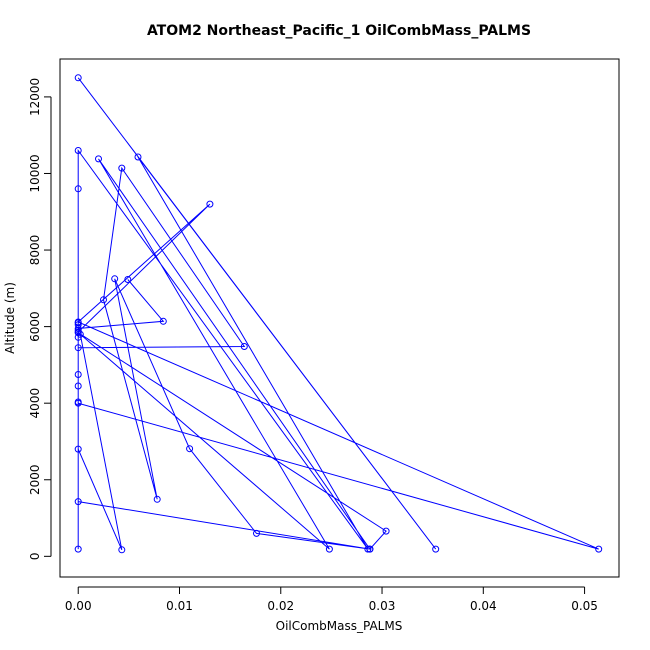 This screenshot has height=650, width=650. I want to click on x-tick-label: 0.00, so click(78, 606).